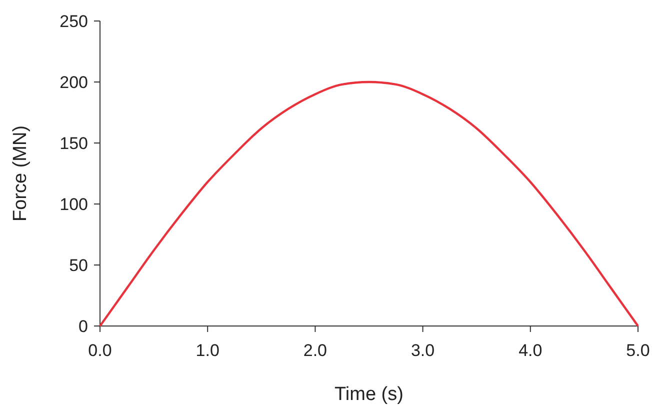 This screenshot has height=408, width=652. I want to click on y-tick-label: 50, so click(78, 265).